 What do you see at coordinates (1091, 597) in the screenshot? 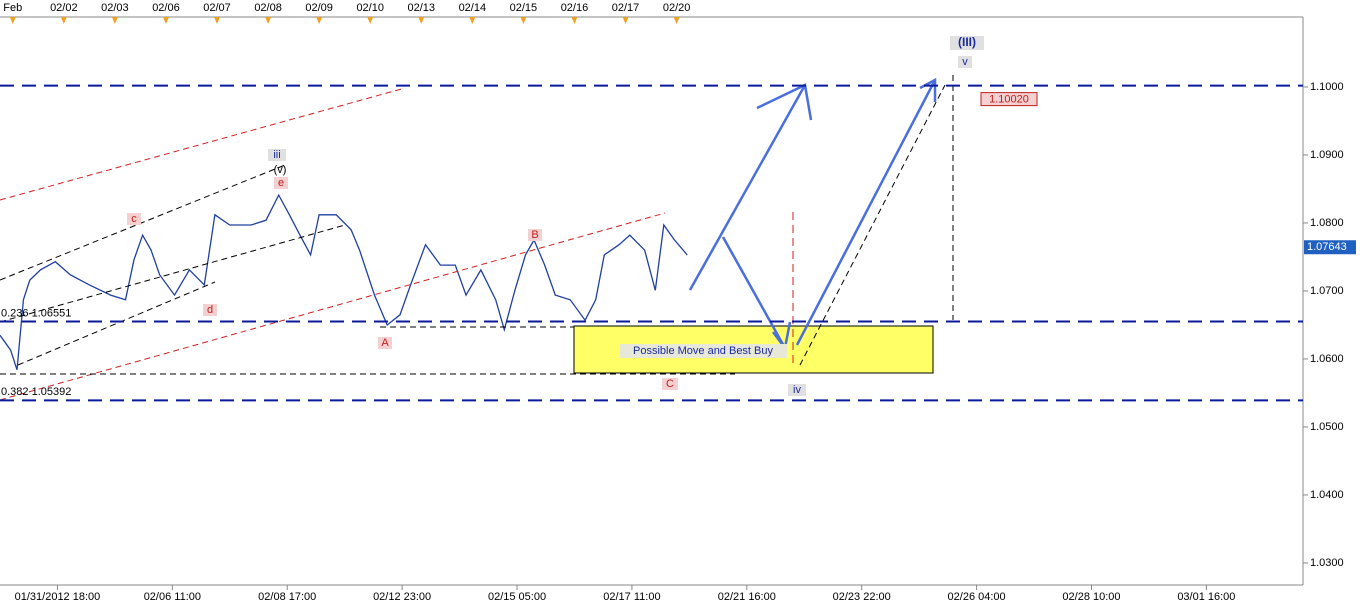
I see `x-tick-label: 02/28 10:00` at bounding box center [1091, 597].